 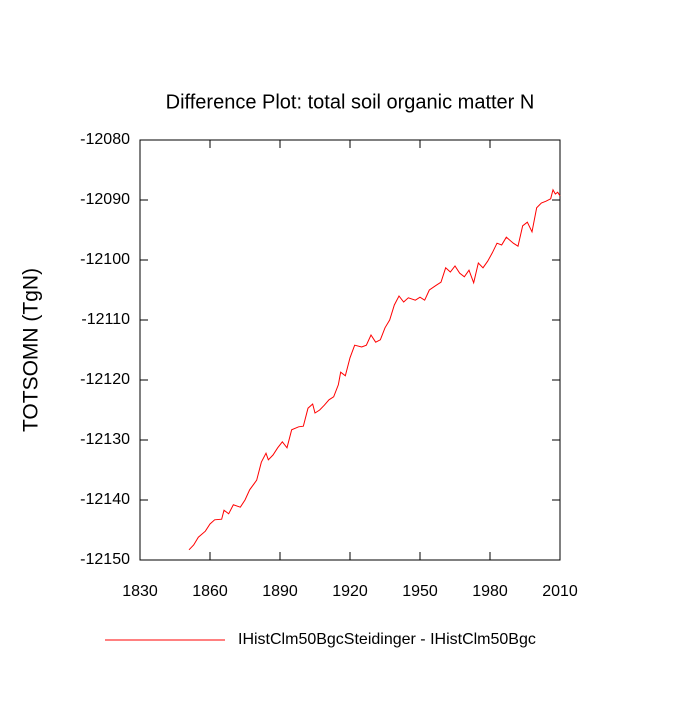 What do you see at coordinates (420, 591) in the screenshot?
I see `x-tick-label: 1950` at bounding box center [420, 591].